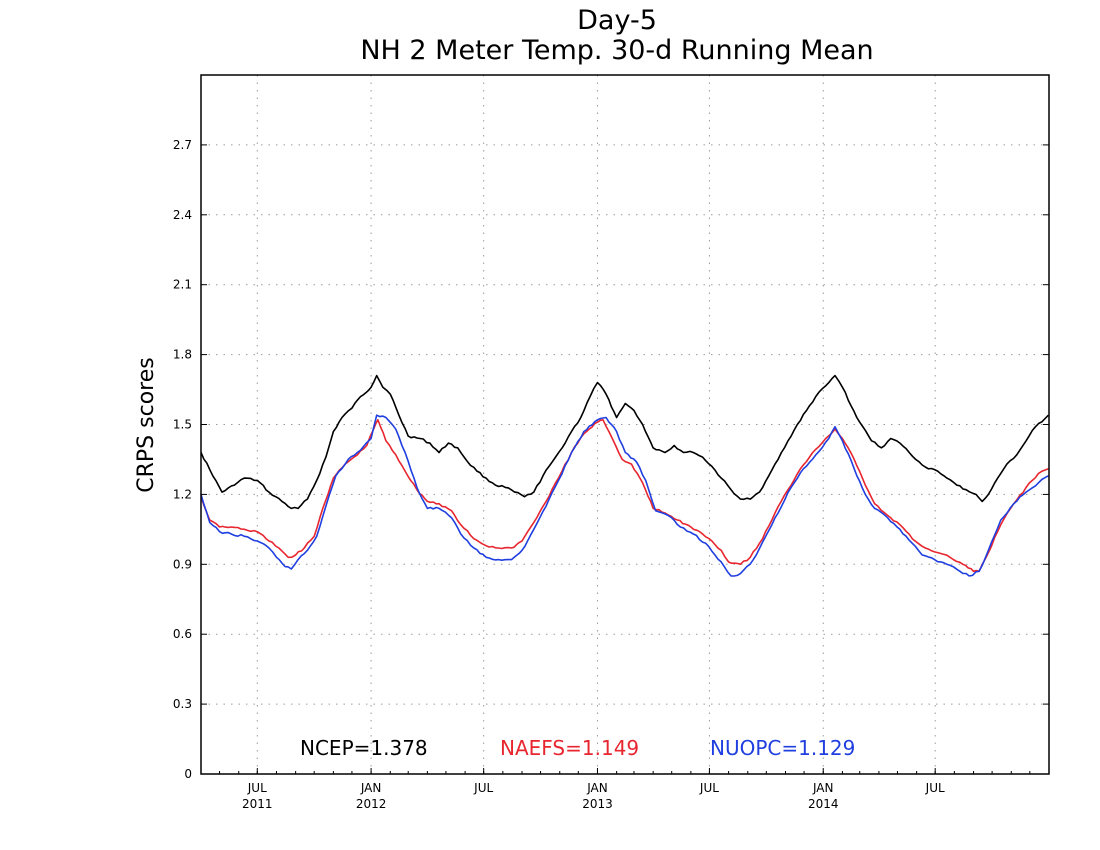 Image resolution: width=1100 pixels, height=850 pixels. Describe the element at coordinates (182, 215) in the screenshot. I see `y-tick-label: 2.4` at that location.